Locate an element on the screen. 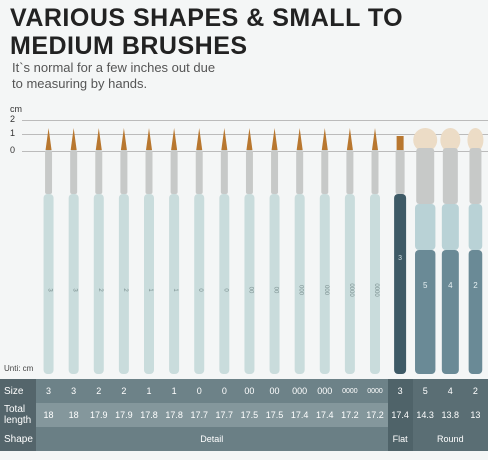 The height and width of the screenshot is (460, 488). length-header-line-2: length is located at coordinates (18, 420).